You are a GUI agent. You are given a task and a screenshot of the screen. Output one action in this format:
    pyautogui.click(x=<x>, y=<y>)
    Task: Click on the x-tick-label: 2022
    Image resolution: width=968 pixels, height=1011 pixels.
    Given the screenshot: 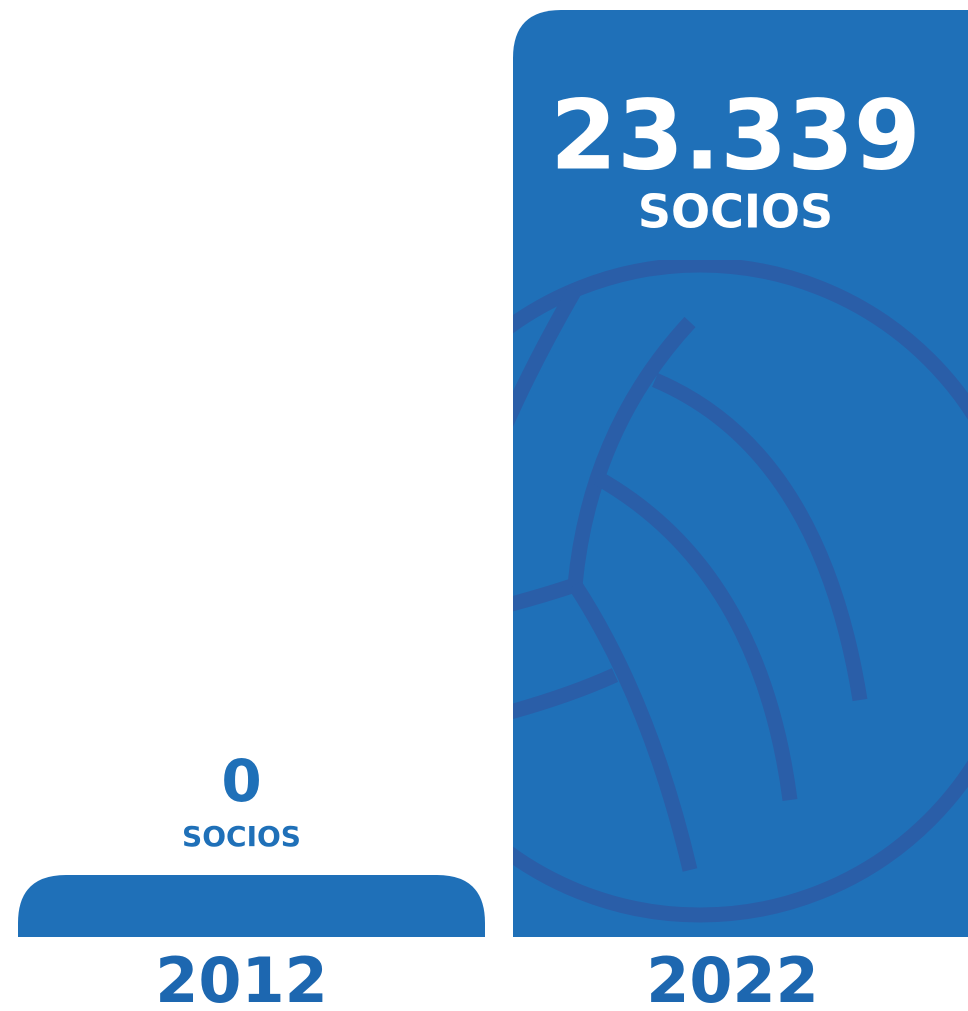 What is the action you would take?
    pyautogui.click(x=732, y=977)
    